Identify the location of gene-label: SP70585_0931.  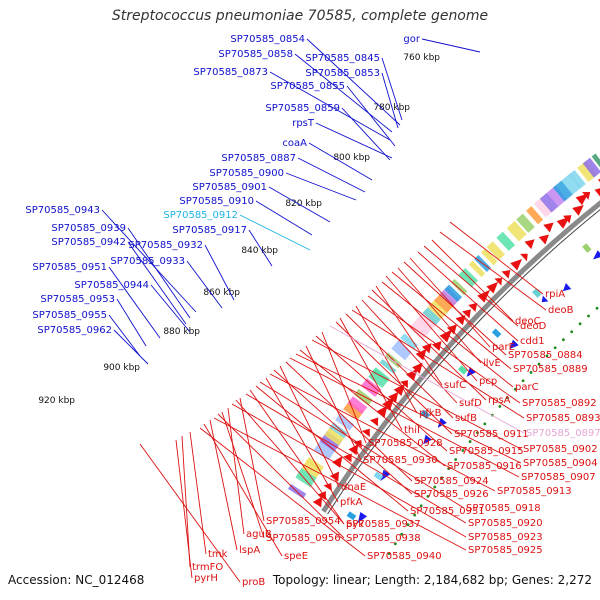
(447, 511).